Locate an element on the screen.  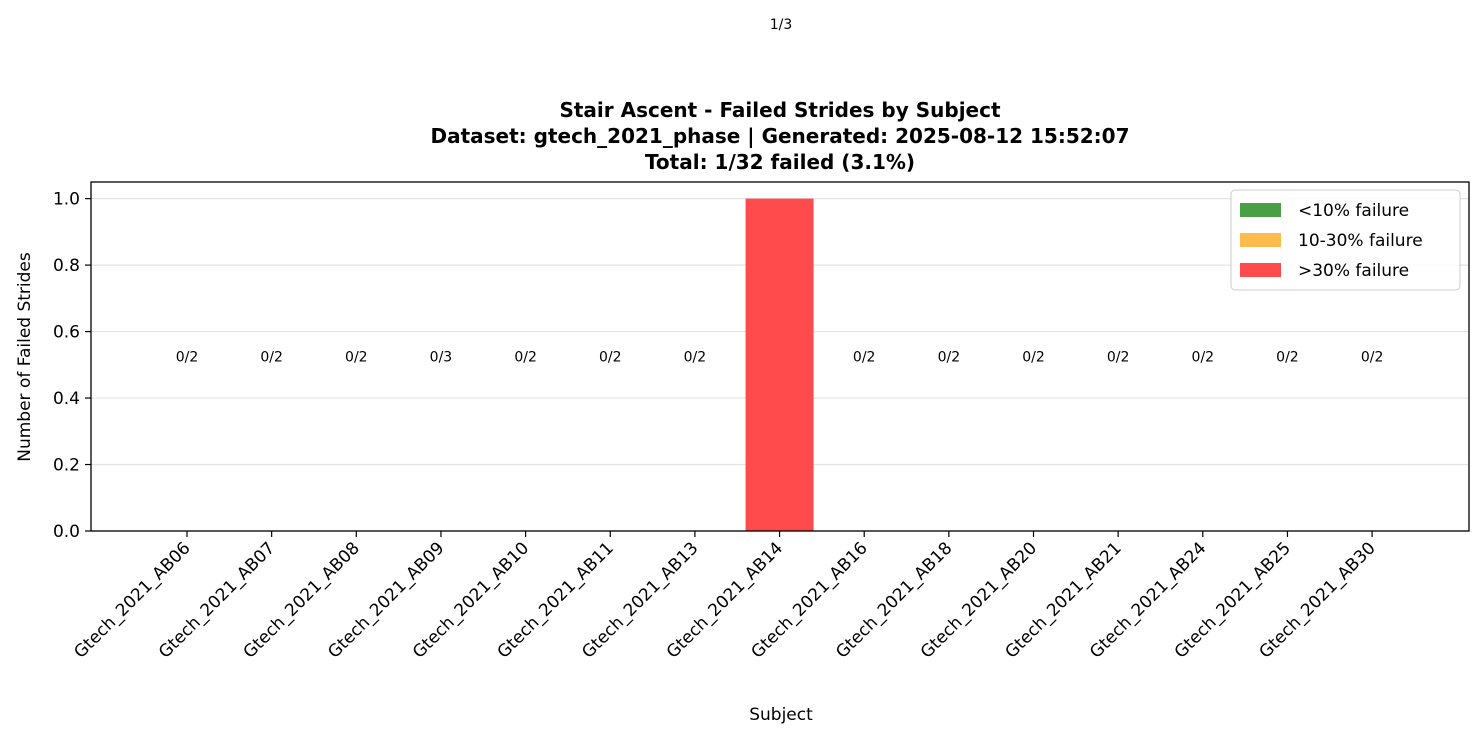
x-axis-label: Subject is located at coordinates (781, 715).